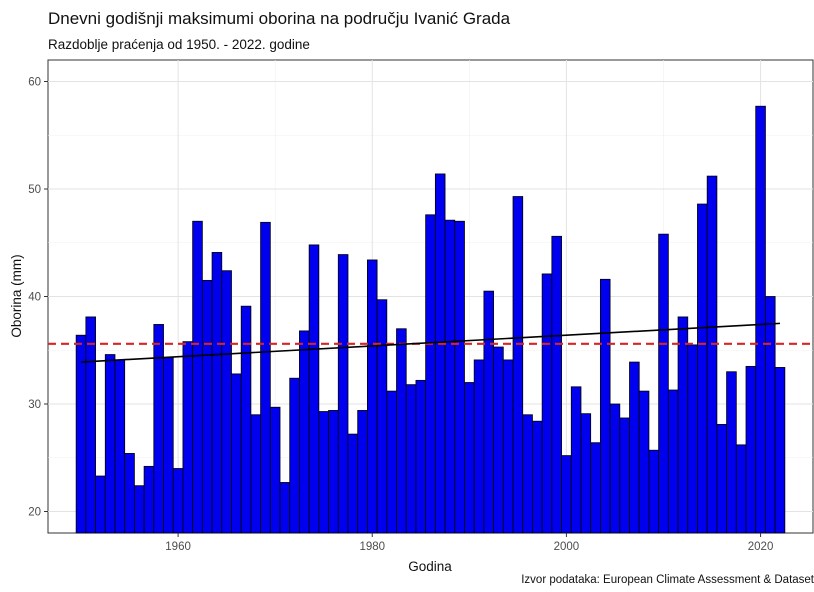 Image resolution: width=814 pixels, height=592 pixels. Describe the element at coordinates (178, 547) in the screenshot. I see `x-tick-label: 1960` at that location.